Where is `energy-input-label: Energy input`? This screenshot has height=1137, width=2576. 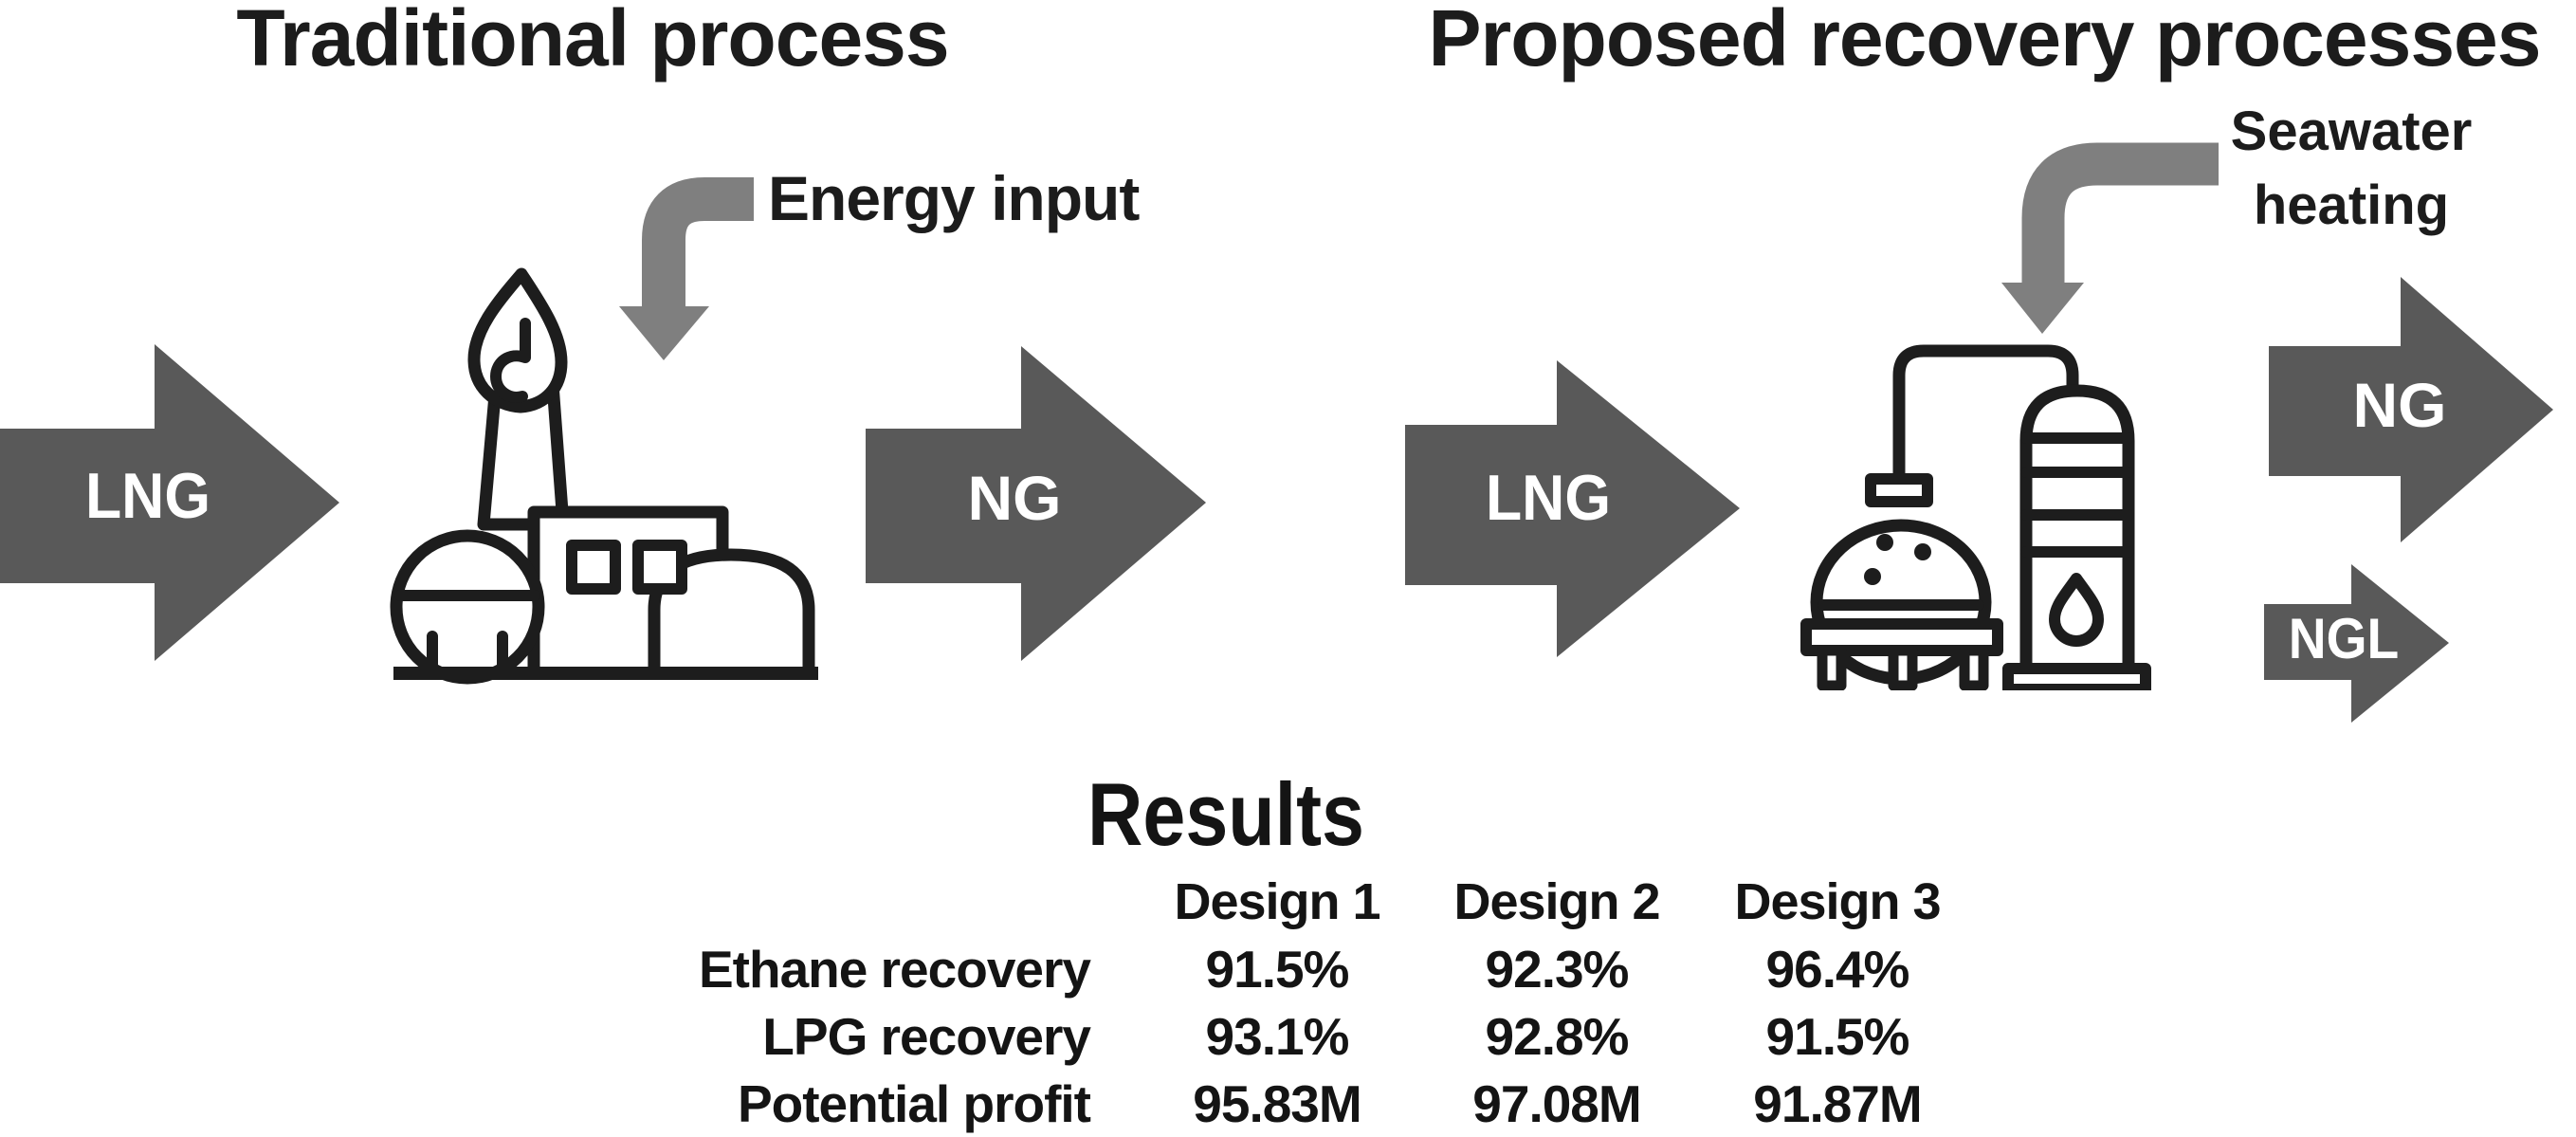 energy-input-label: Energy input is located at coordinates (954, 198).